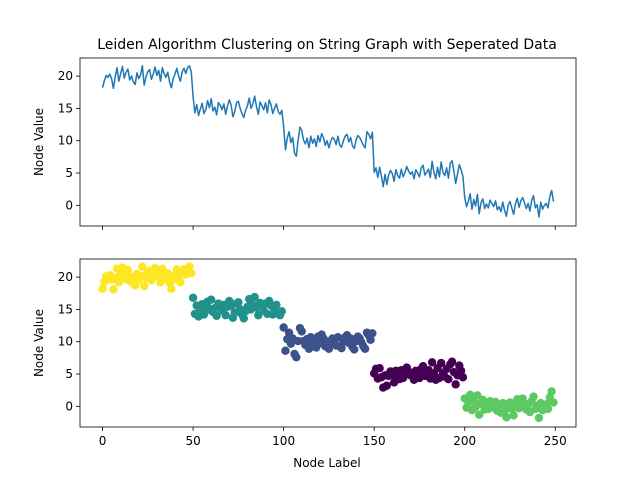 The height and width of the screenshot is (480, 640). Describe the element at coordinates (65, 141) in the screenshot. I see `top-y-tick-label: 10` at that location.